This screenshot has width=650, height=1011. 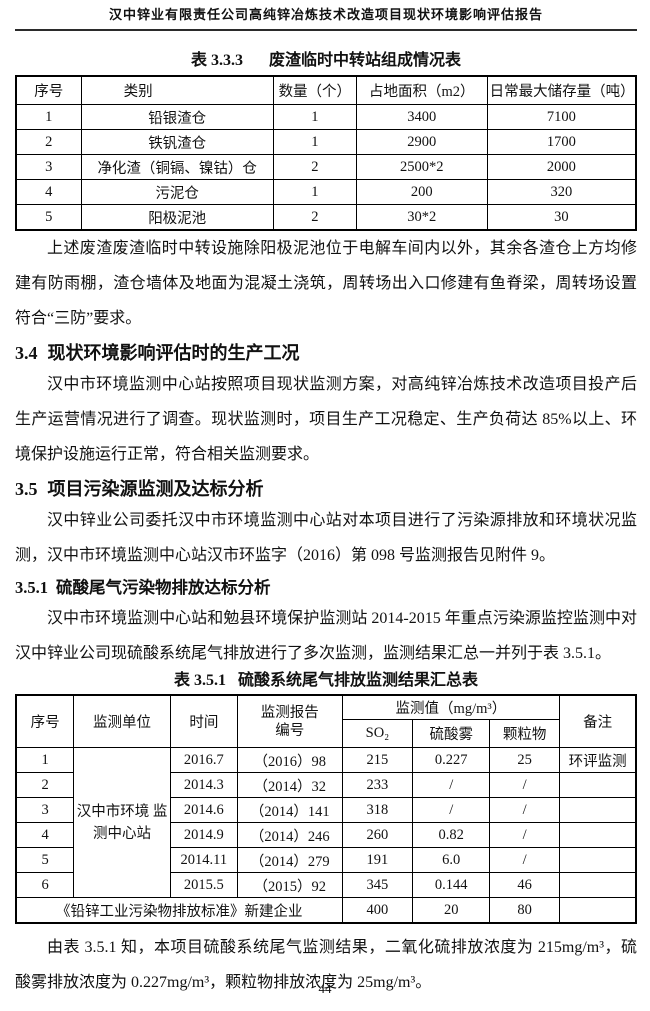 What do you see at coordinates (421, 117) in the screenshot?
I see `t1-cell: 3400` at bounding box center [421, 117].